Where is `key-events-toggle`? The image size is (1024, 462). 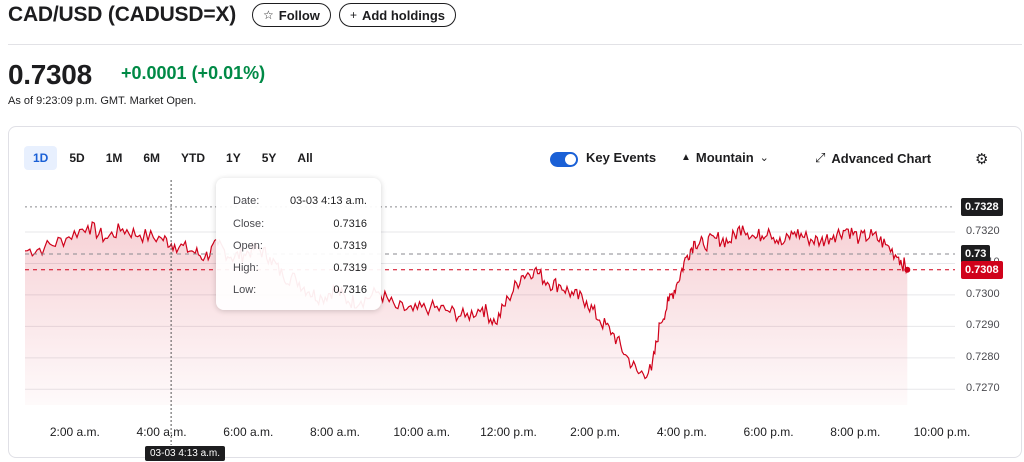 key-events-toggle is located at coordinates (564, 159).